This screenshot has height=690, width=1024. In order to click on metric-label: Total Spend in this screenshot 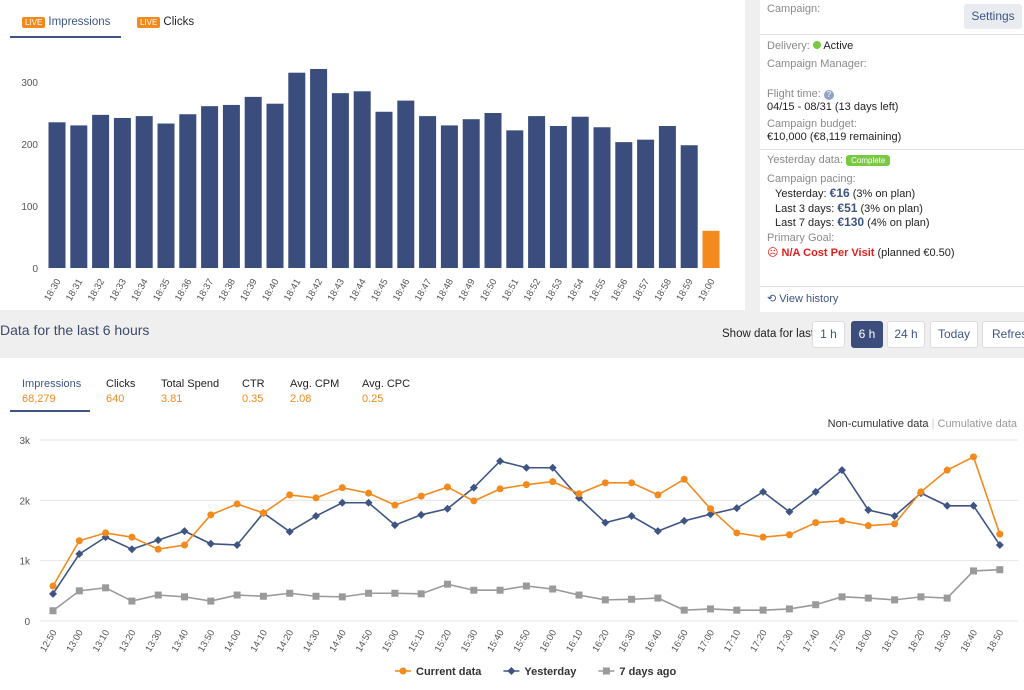, I will do `click(190, 384)`.